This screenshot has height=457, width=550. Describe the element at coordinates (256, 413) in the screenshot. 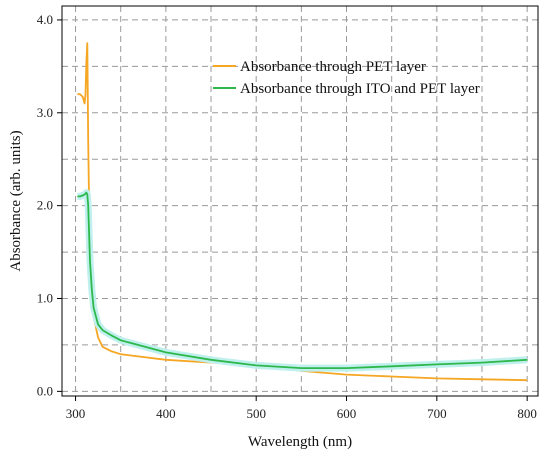

I see `x-tick-label: 500` at that location.